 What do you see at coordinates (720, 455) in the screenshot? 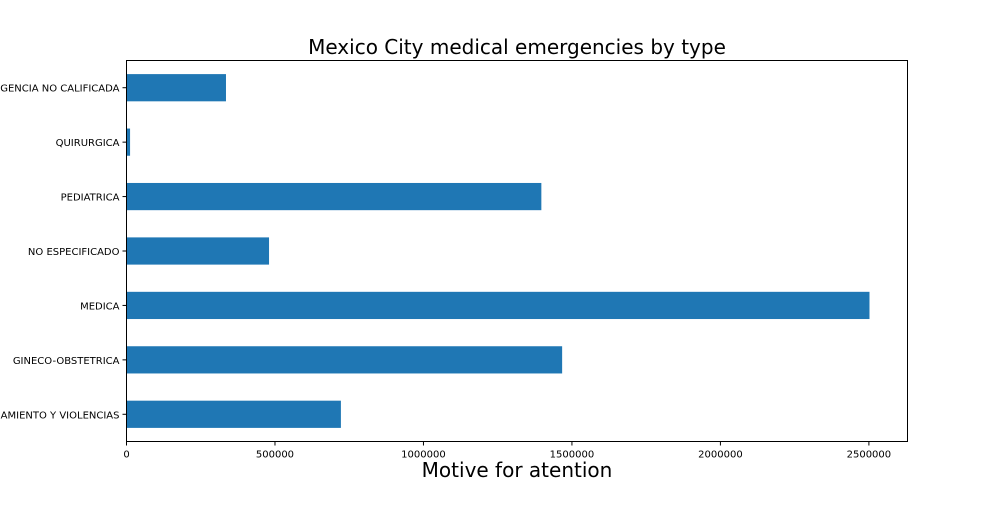
I see `x-tick-label: 2000000` at bounding box center [720, 455].